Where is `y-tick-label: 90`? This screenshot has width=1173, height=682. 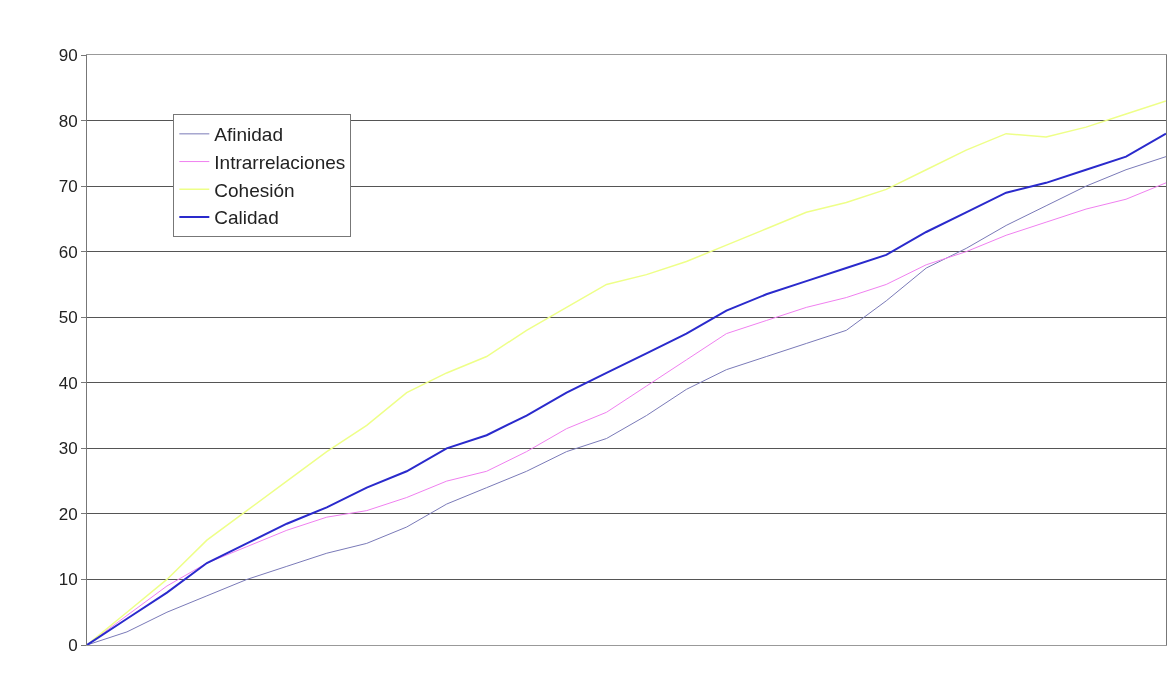
y-tick-label: 90 is located at coordinates (68, 55).